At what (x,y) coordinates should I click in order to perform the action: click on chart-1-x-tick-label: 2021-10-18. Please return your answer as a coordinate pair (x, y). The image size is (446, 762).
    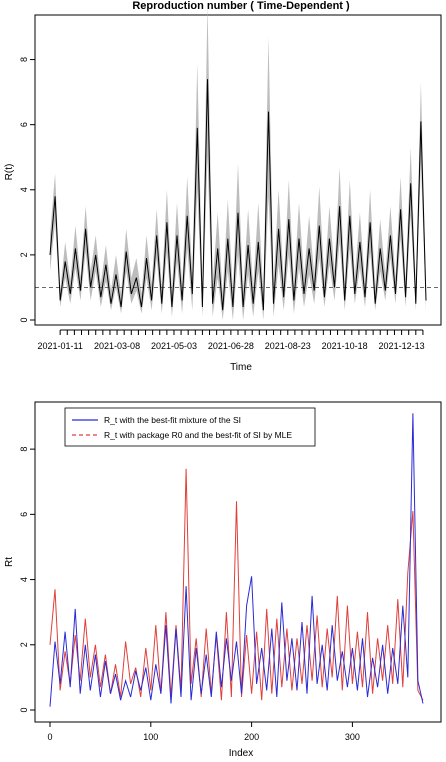
    Looking at the image, I should click on (345, 346).